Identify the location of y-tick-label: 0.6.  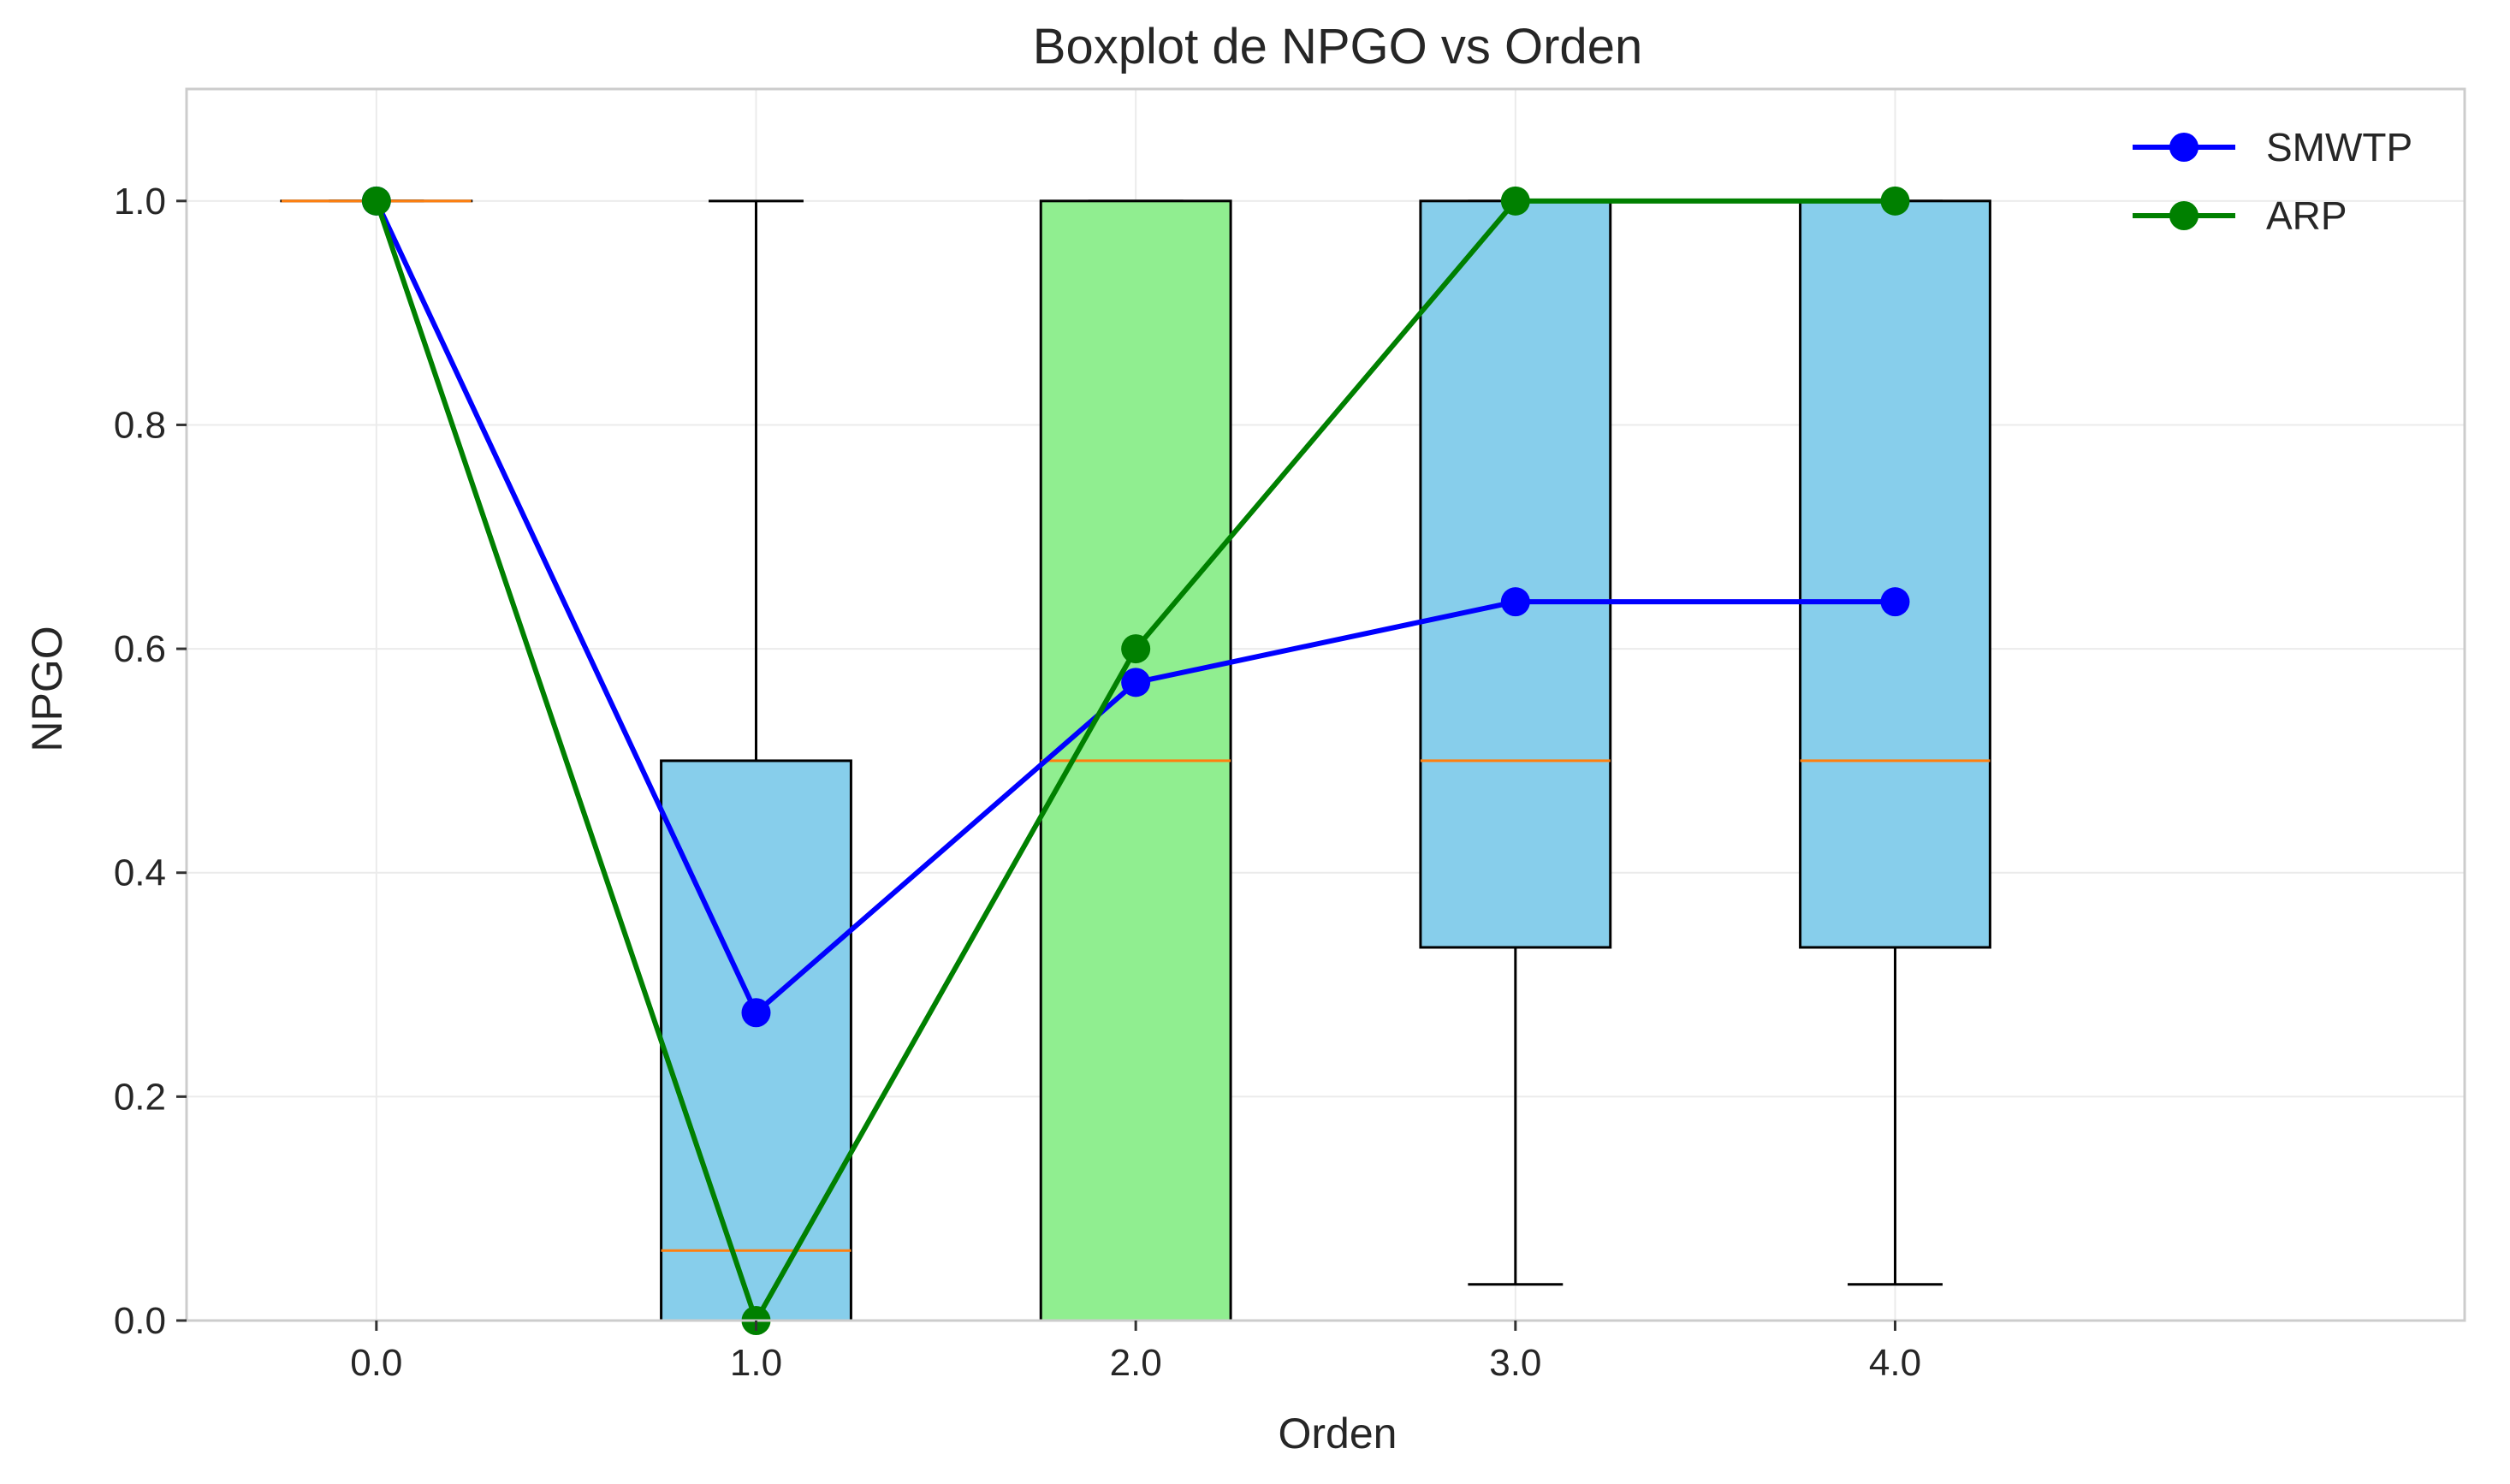
(140, 649).